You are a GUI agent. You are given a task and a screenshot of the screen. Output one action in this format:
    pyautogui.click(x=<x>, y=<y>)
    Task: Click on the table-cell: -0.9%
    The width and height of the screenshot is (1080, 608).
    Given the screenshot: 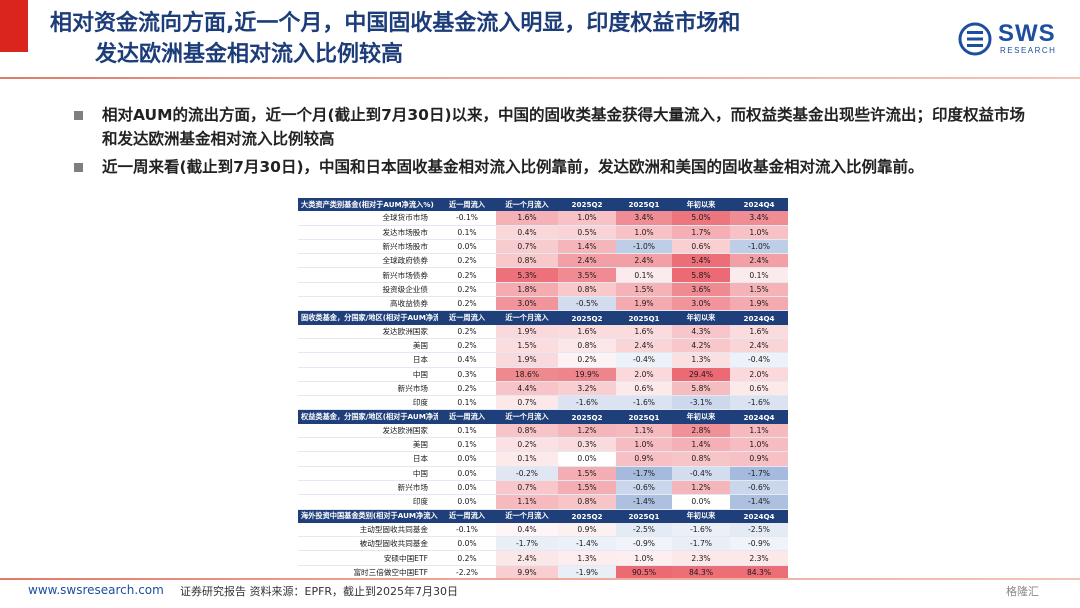 What is the action you would take?
    pyautogui.click(x=644, y=543)
    